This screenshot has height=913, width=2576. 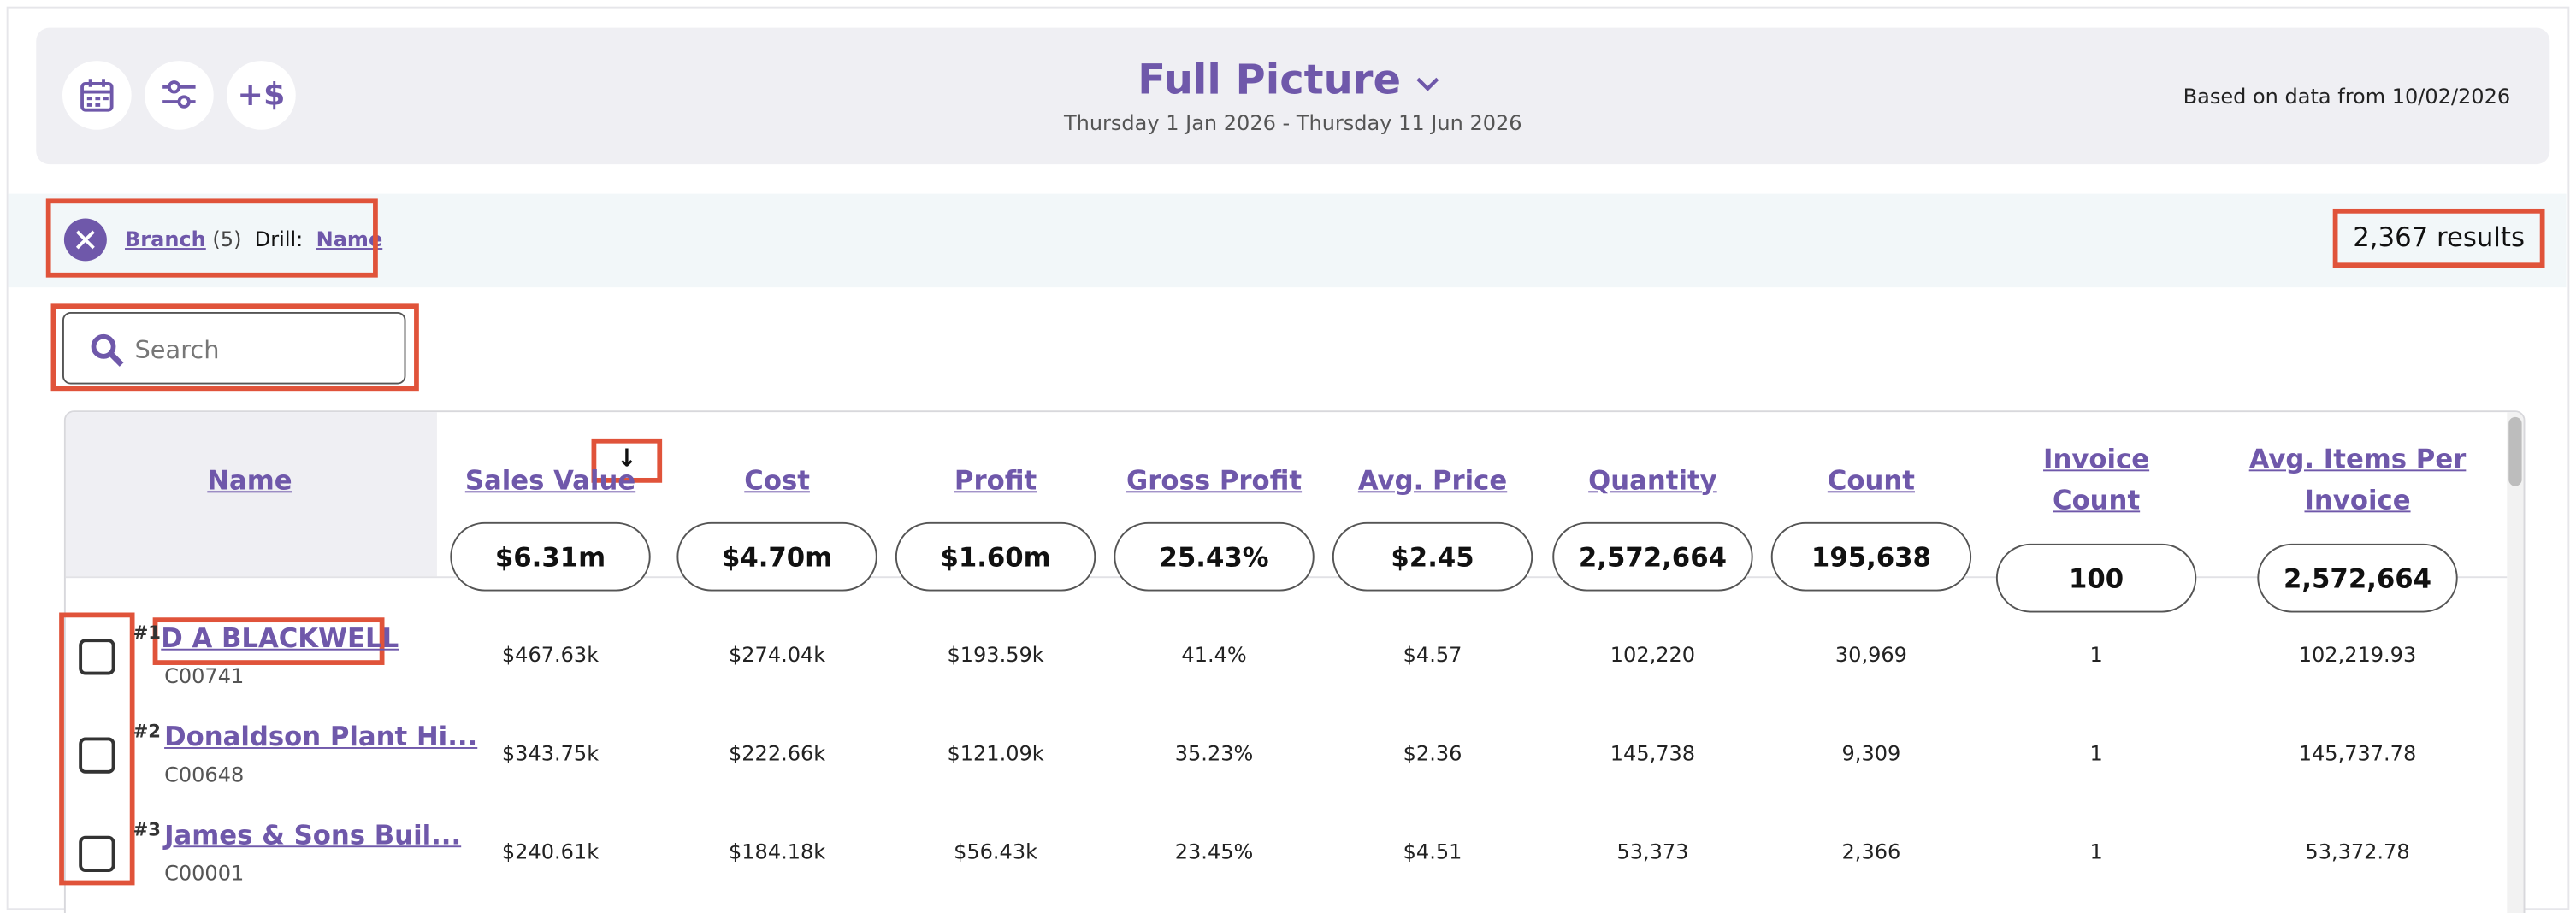 I want to click on row-name: D A BLACKWELL, so click(x=280, y=638).